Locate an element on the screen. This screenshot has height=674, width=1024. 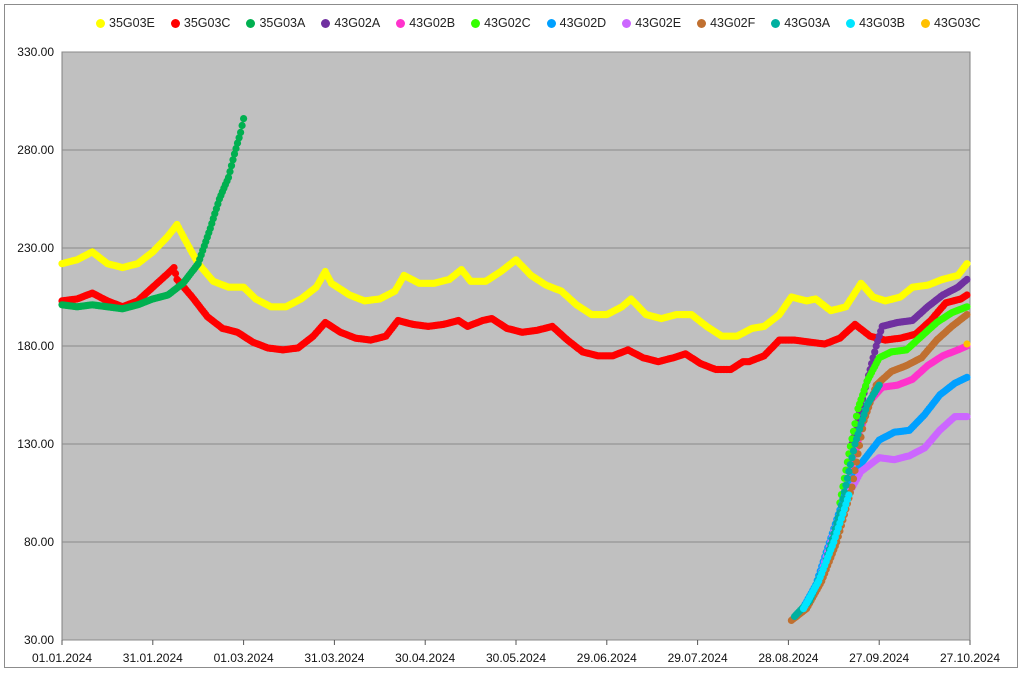
legend-item: 43G02E is located at coordinates (651, 23).